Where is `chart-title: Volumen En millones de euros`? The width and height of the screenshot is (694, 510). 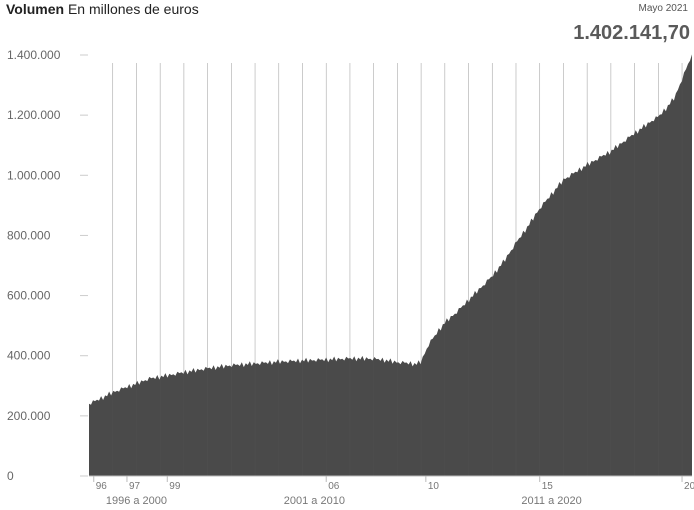 chart-title: Volumen En millones de euros is located at coordinates (102, 9).